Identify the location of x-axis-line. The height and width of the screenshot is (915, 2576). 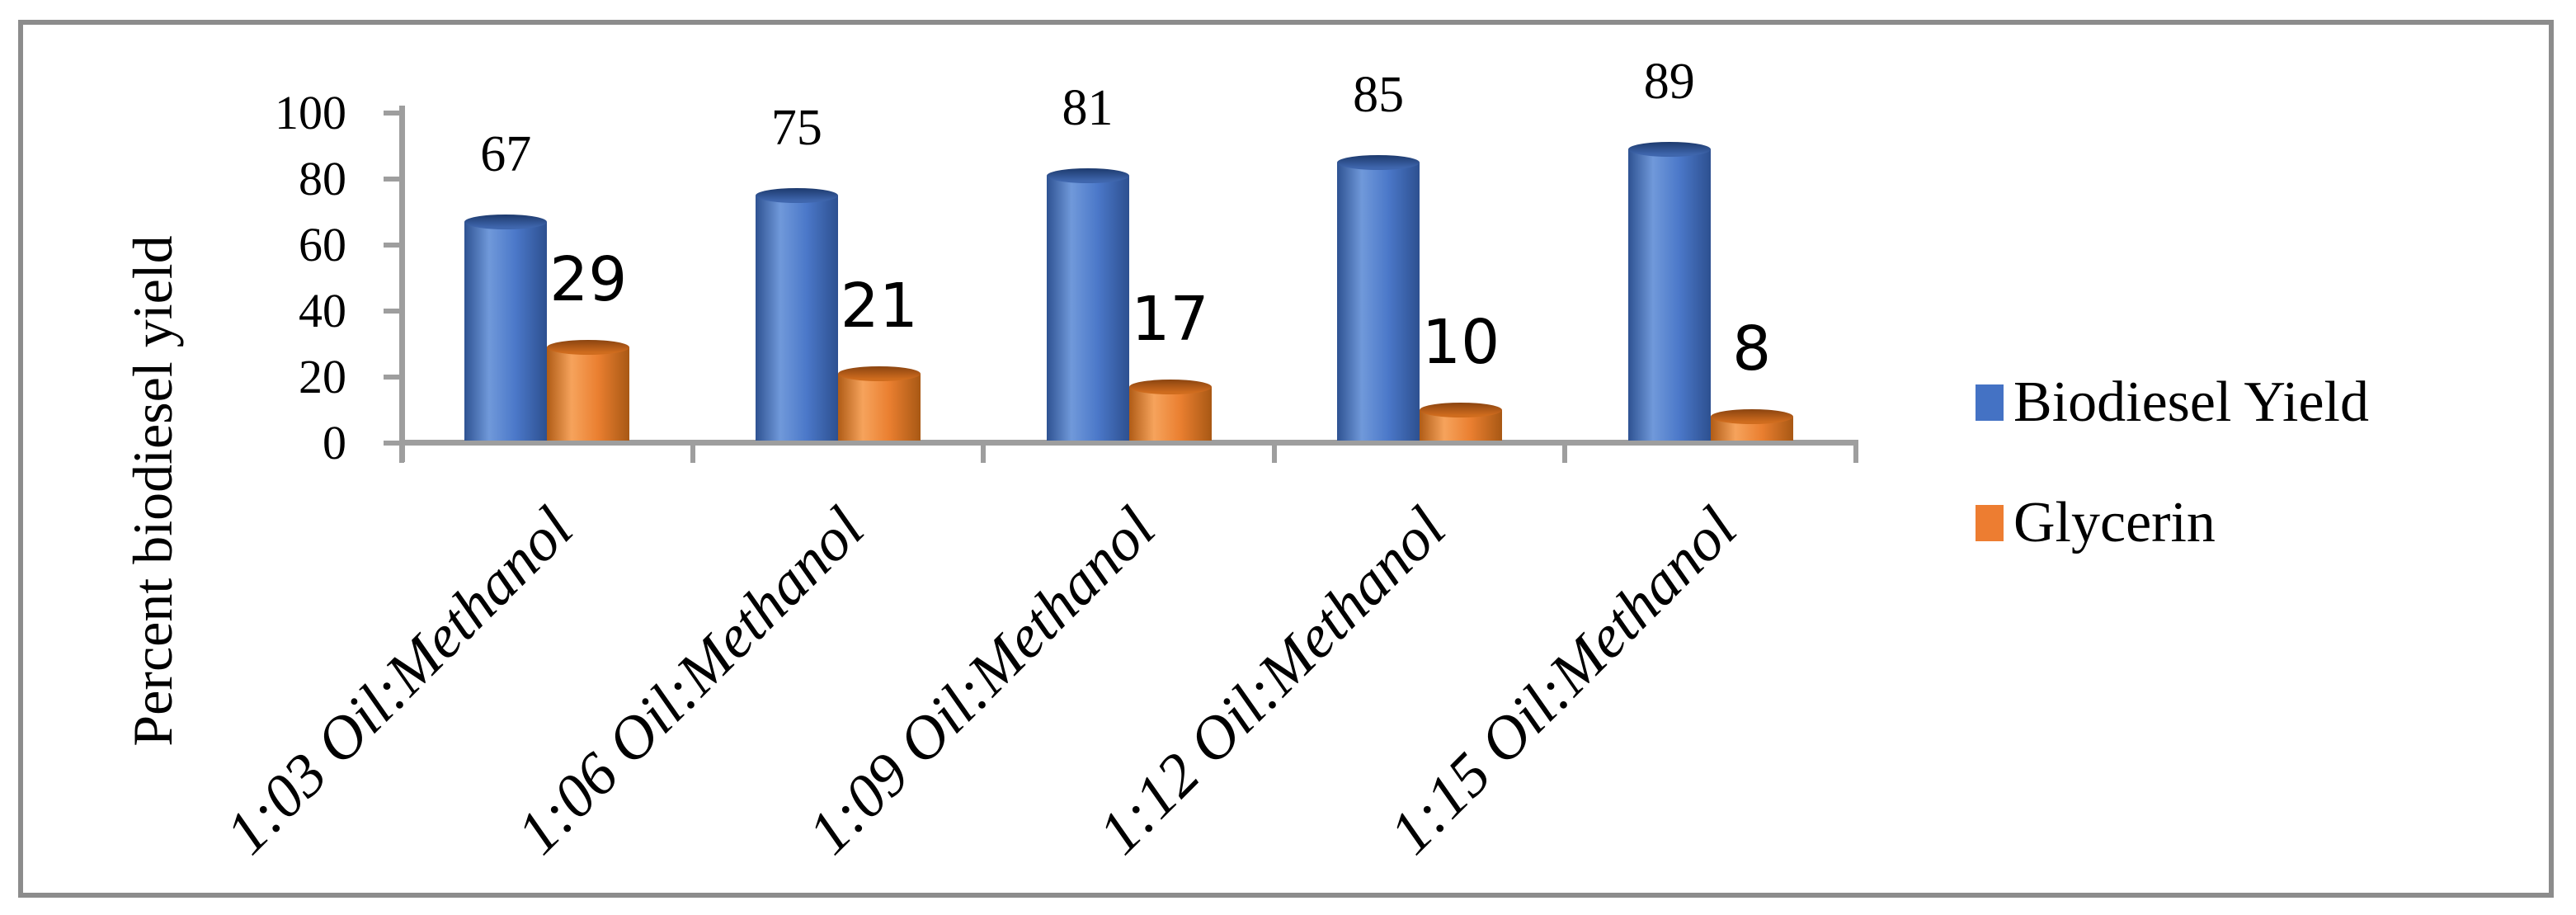
(1128, 443).